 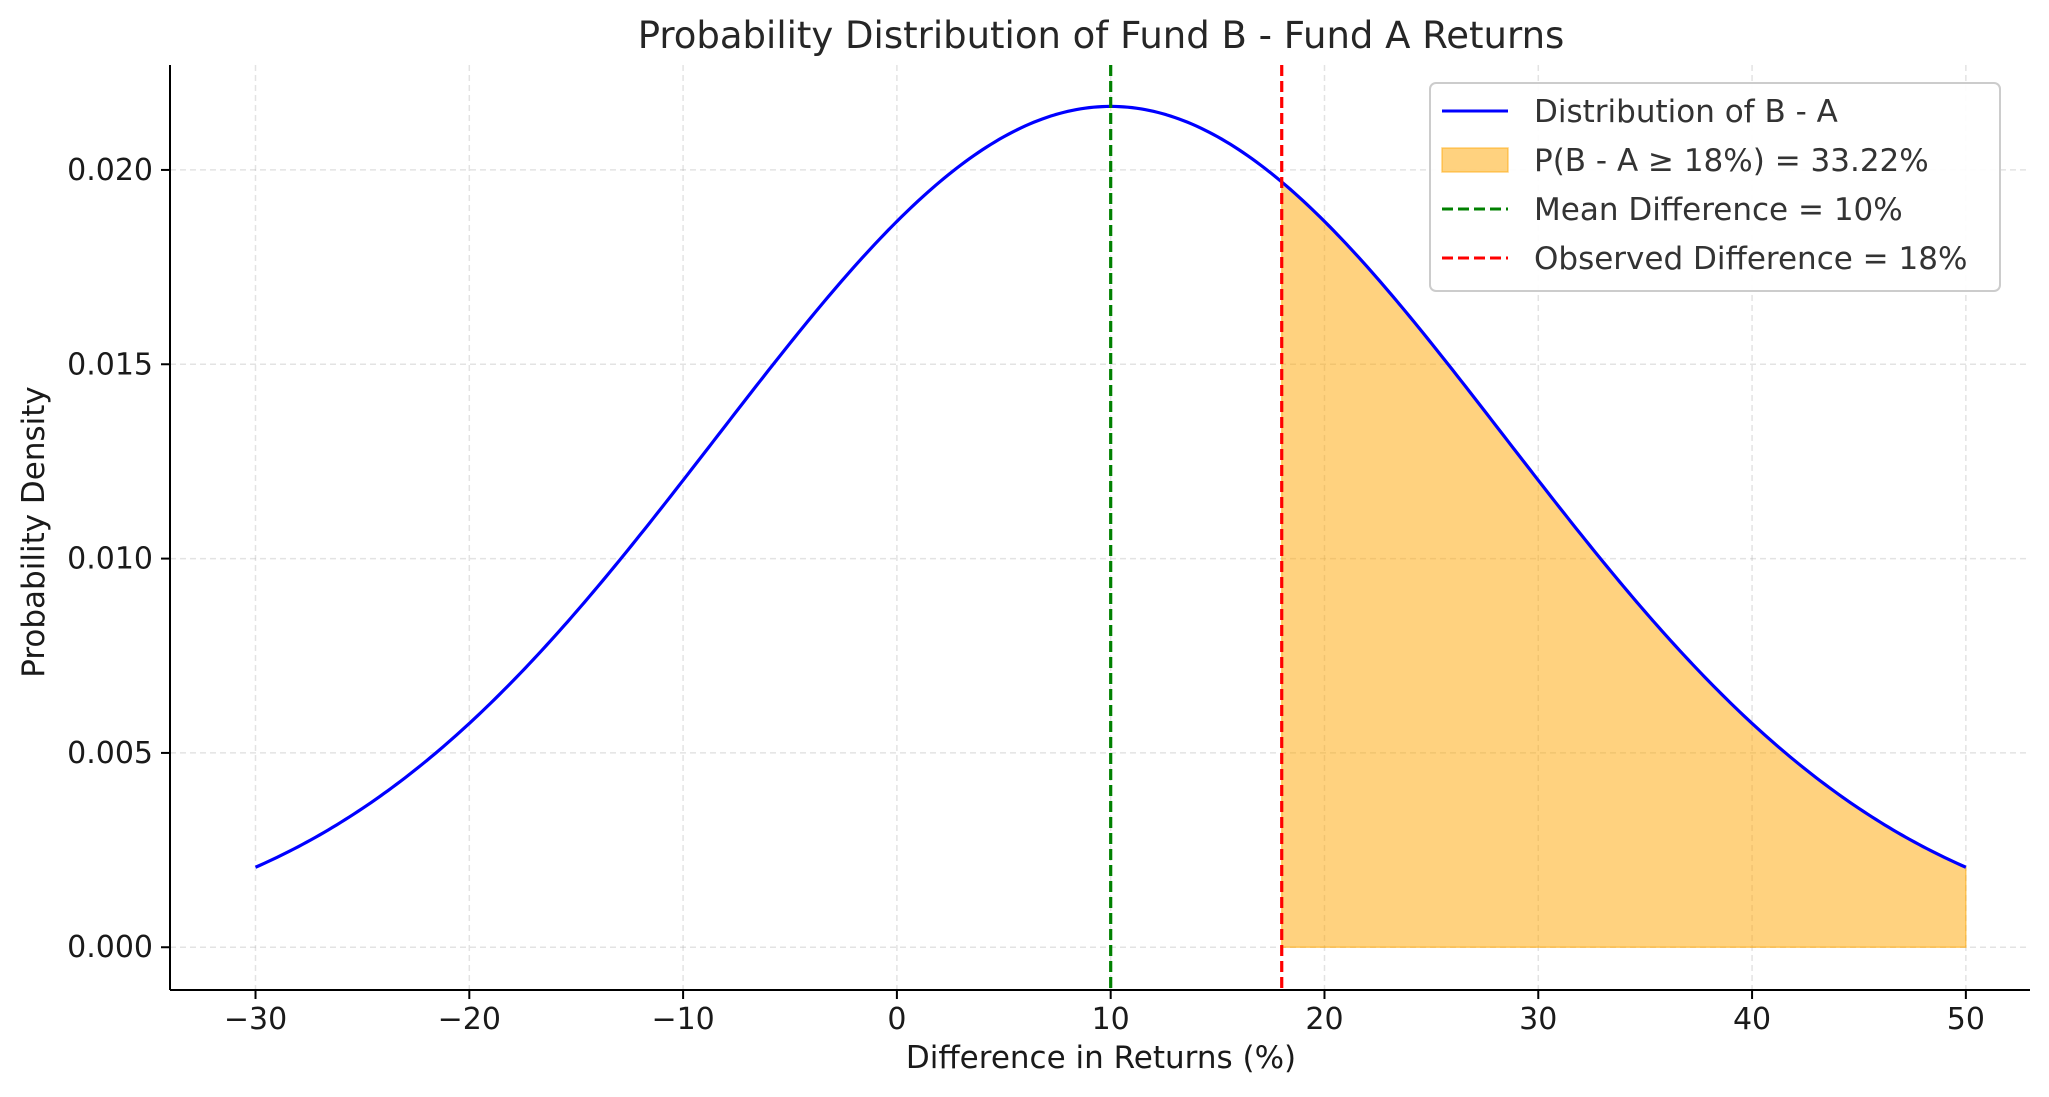 What do you see at coordinates (1196, 527) in the screenshot?
I see `reference-lines` at bounding box center [1196, 527].